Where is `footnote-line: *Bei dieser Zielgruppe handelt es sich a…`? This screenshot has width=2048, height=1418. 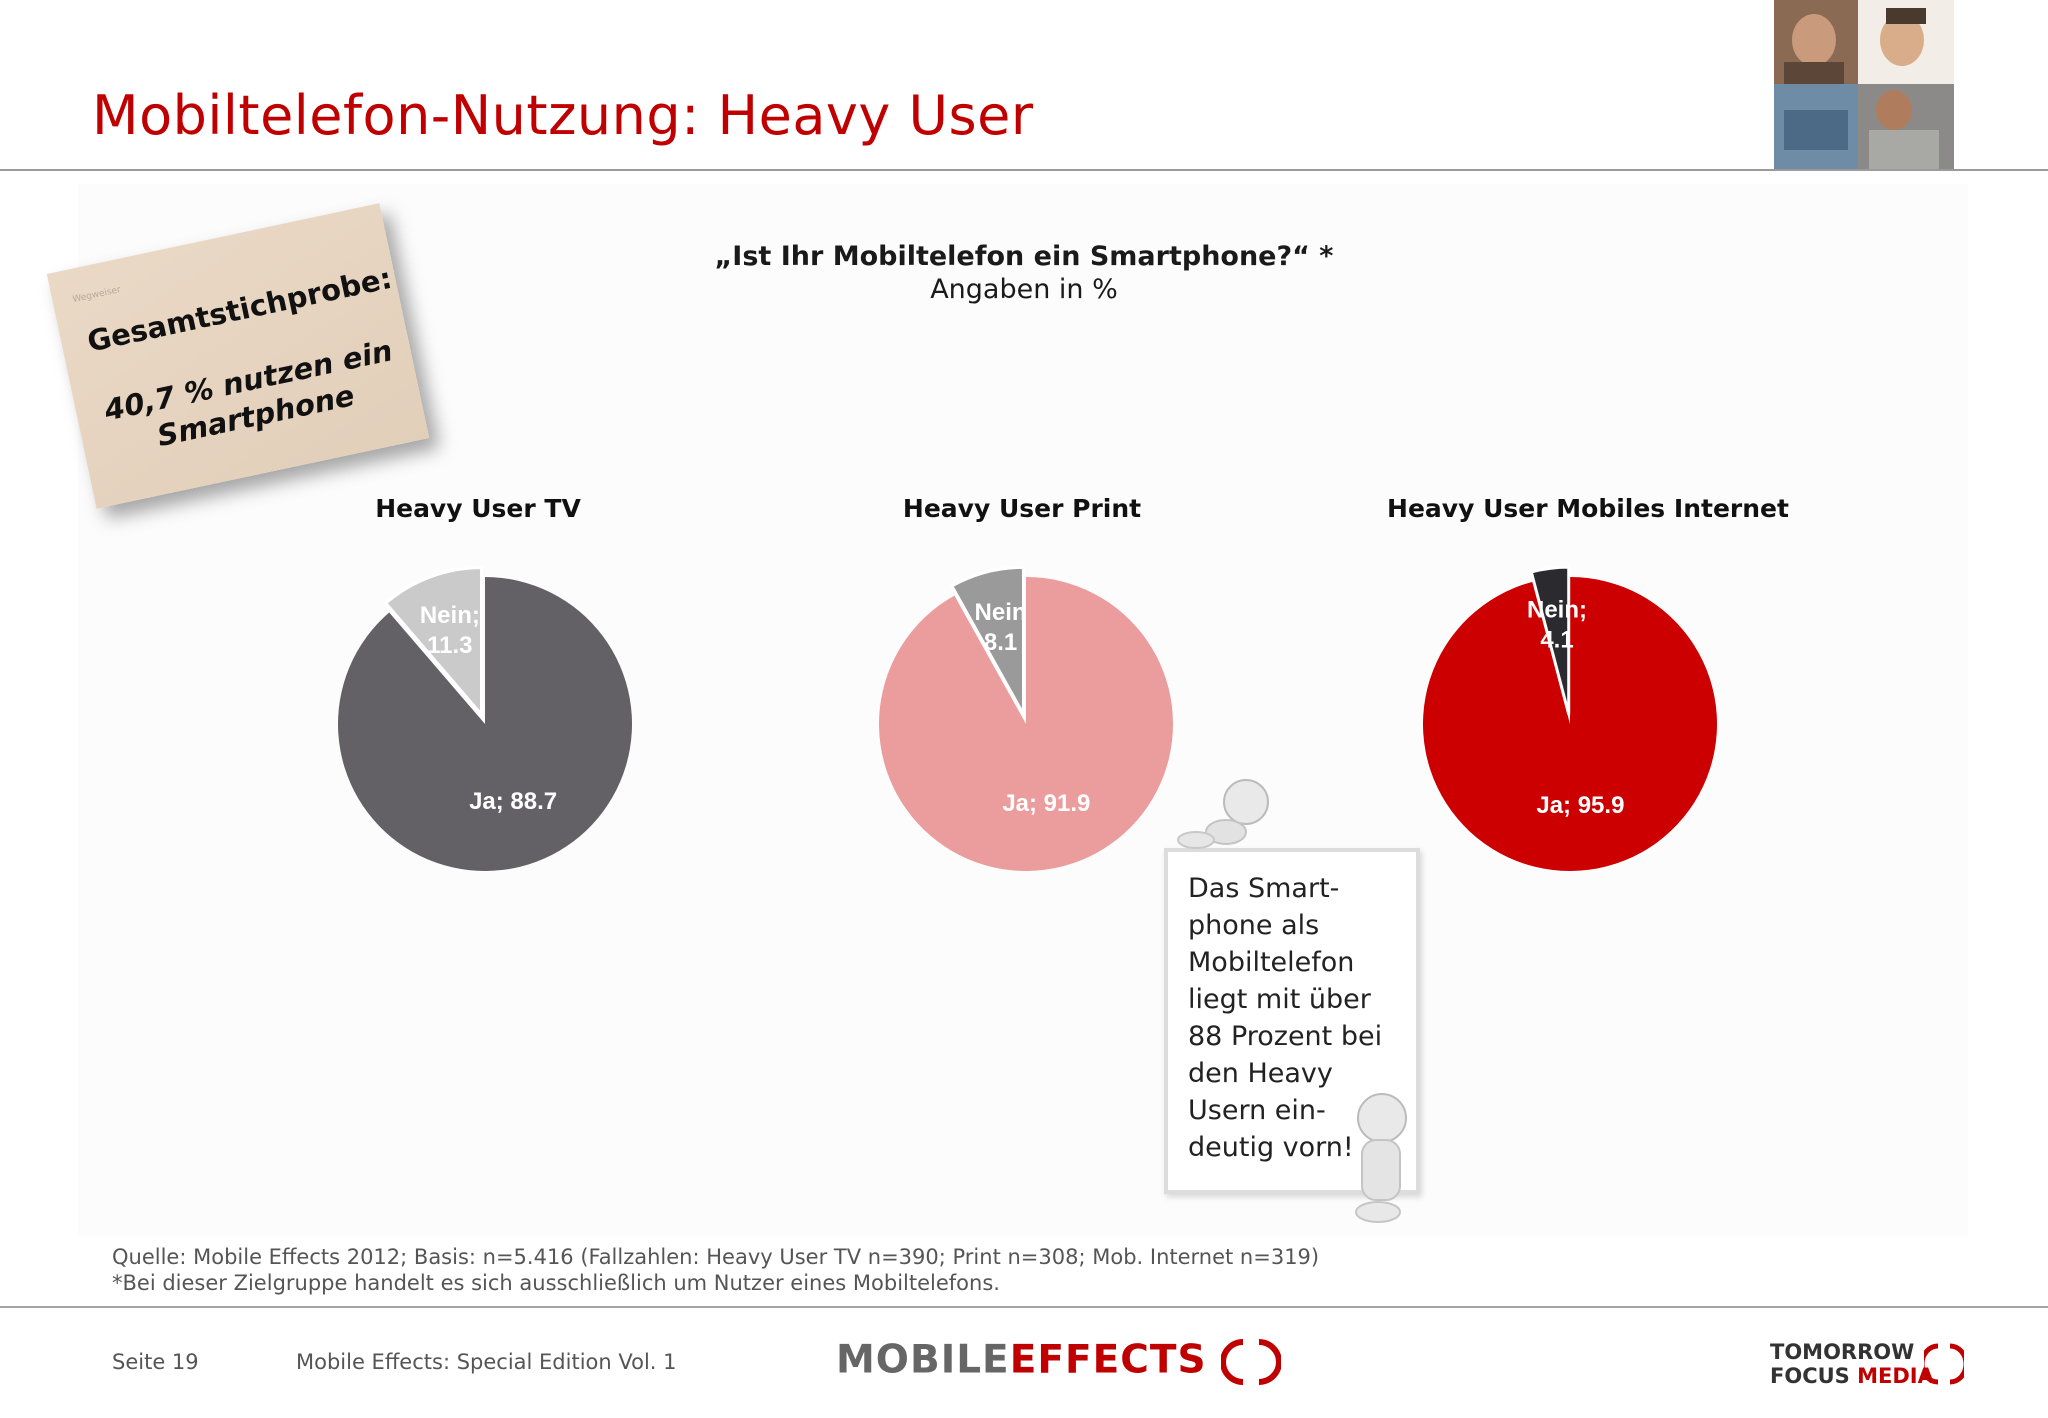 footnote-line: *Bei dieser Zielgruppe handelt es sich a… is located at coordinates (556, 1283).